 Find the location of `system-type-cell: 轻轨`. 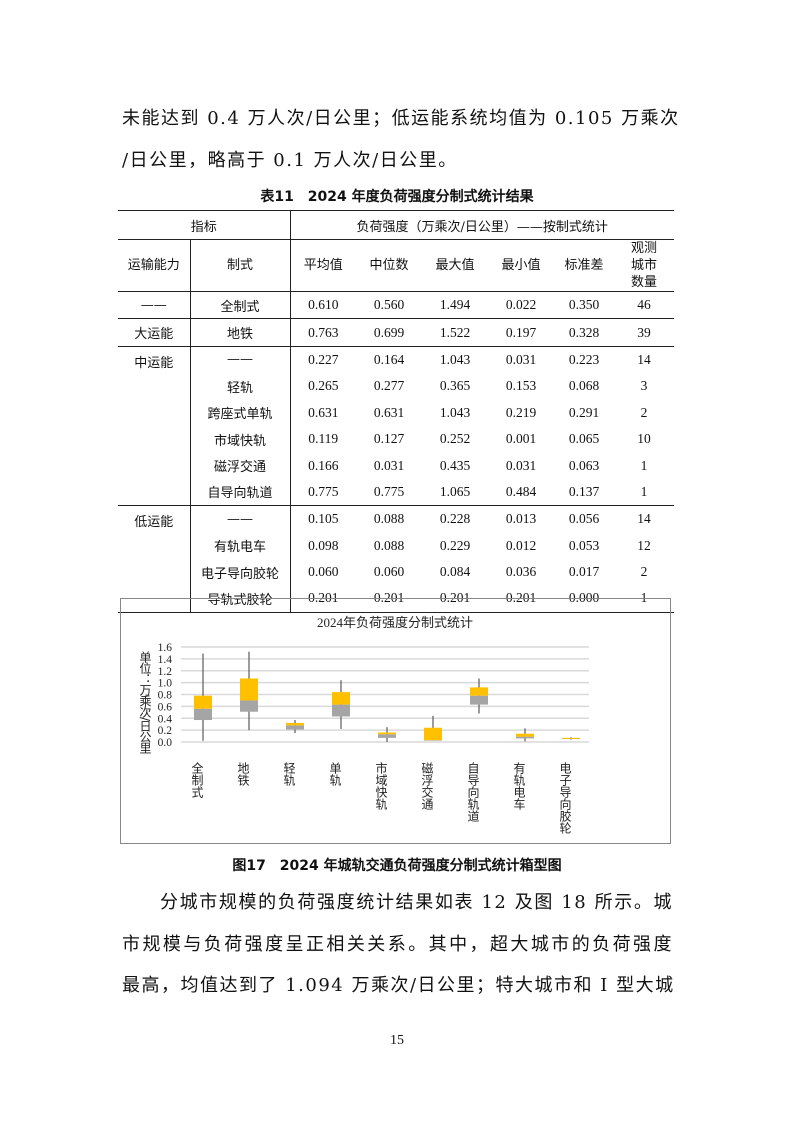

system-type-cell: 轻轨 is located at coordinates (239, 386).